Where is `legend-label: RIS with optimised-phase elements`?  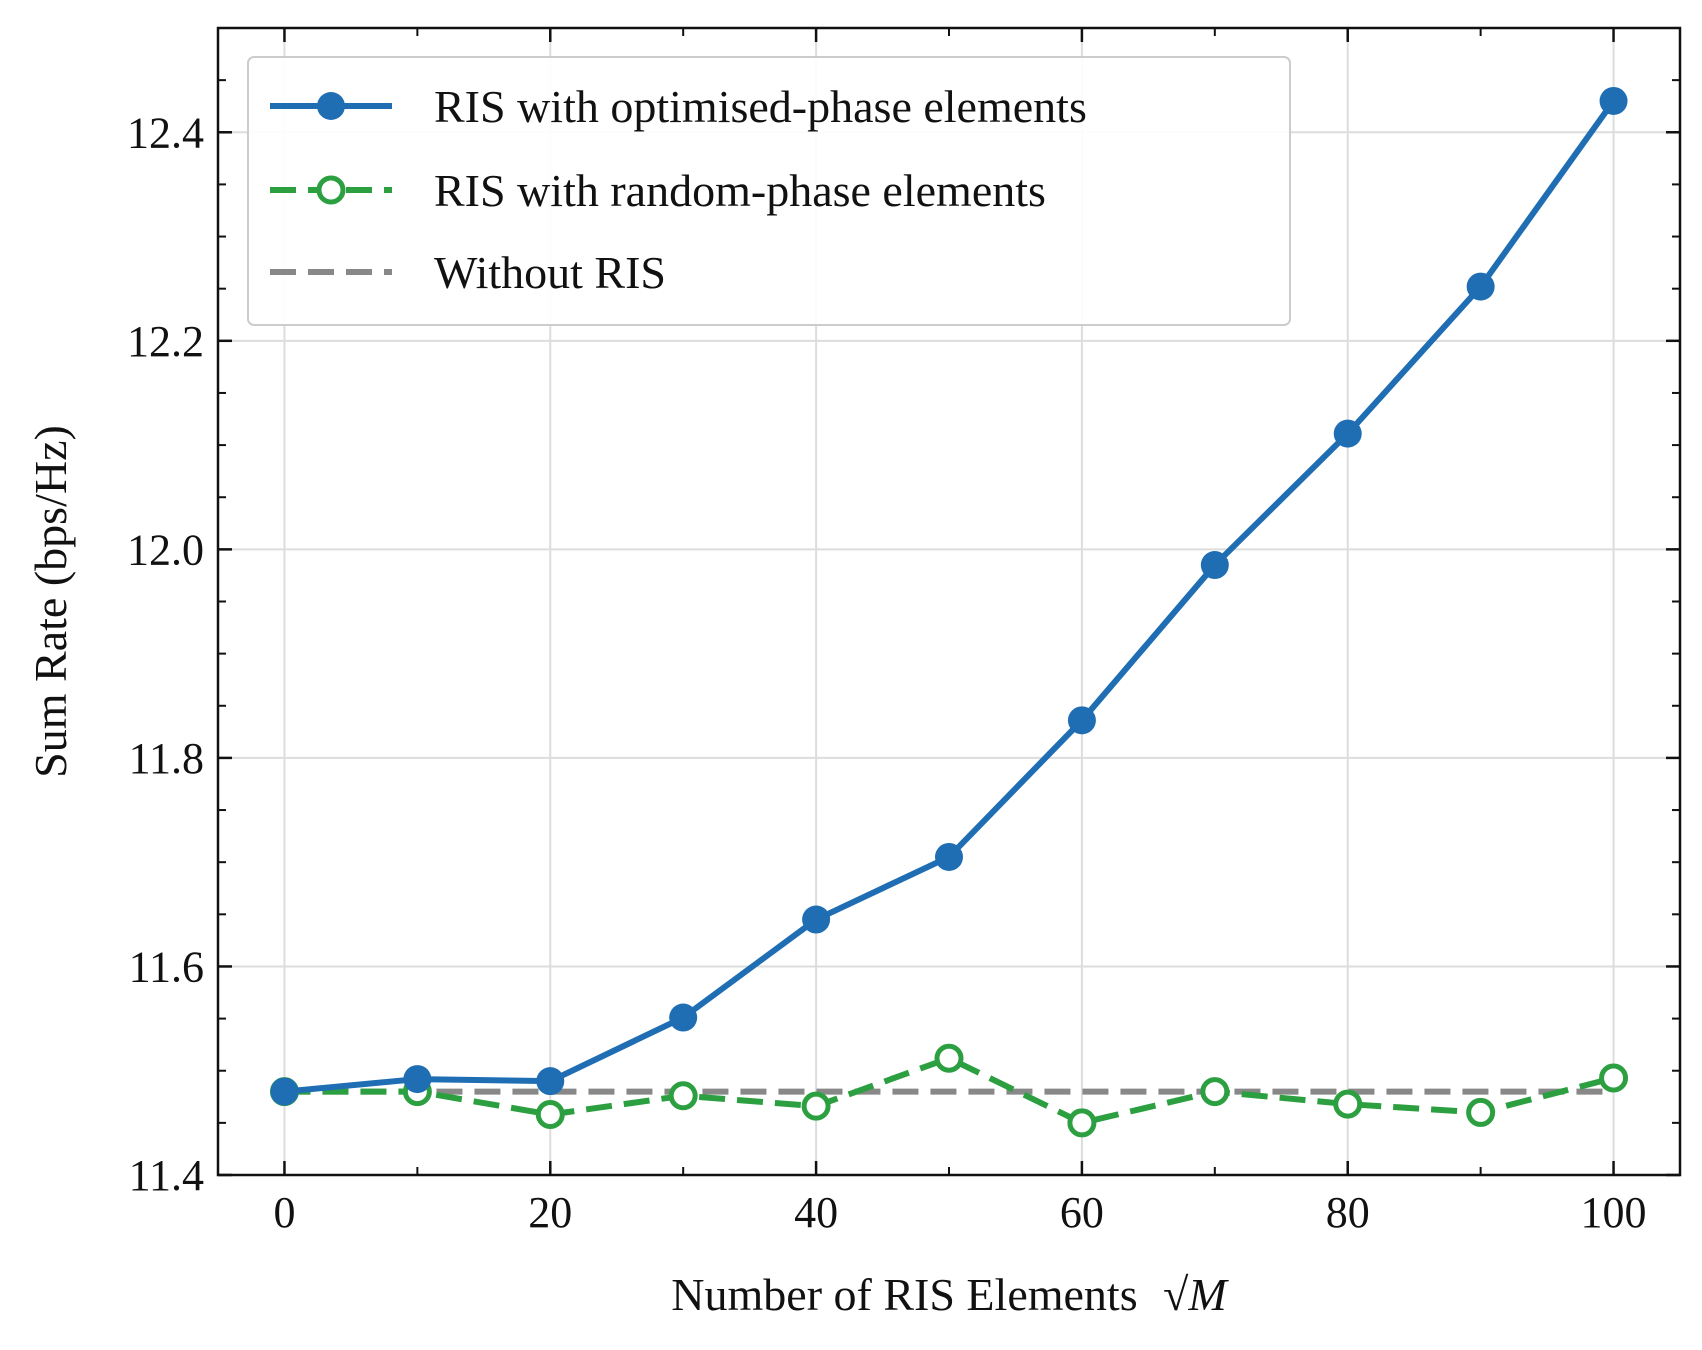
legend-label: RIS with optimised-phase elements is located at coordinates (760, 106).